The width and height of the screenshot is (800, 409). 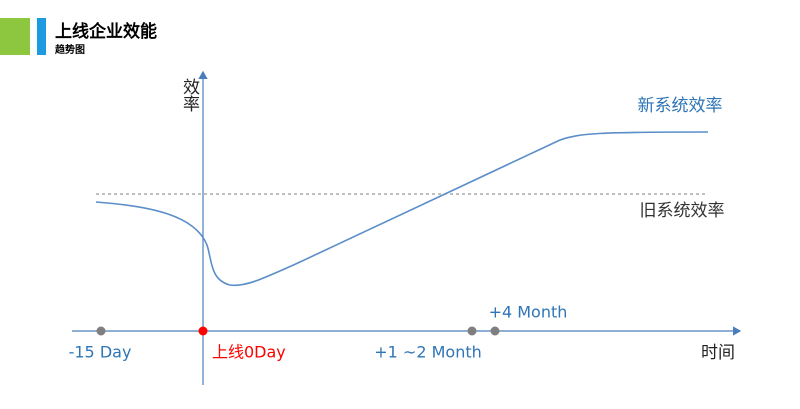 What do you see at coordinates (718, 353) in the screenshot?
I see `x-axis-label: 时间` at bounding box center [718, 353].